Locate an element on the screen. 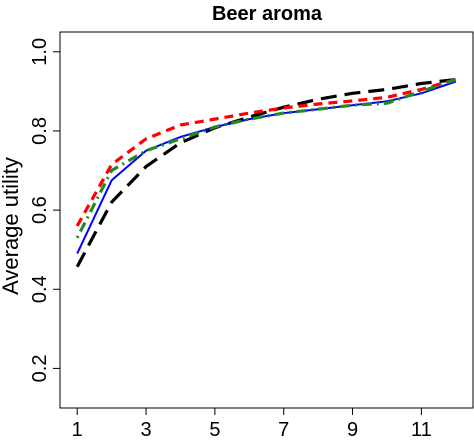 The image size is (474, 443). x-tick-label: 9 is located at coordinates (352, 428).